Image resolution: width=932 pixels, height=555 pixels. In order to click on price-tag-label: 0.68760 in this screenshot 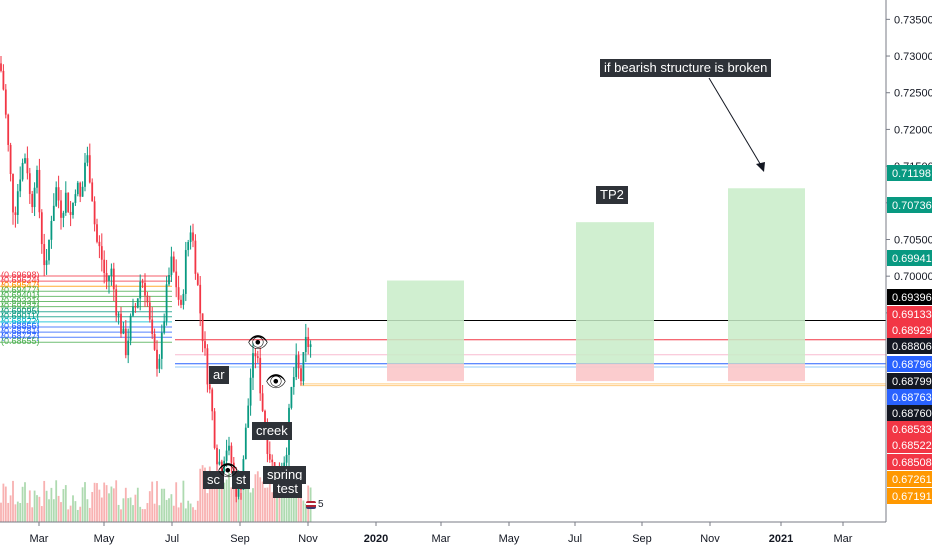, I will do `click(912, 414)`.